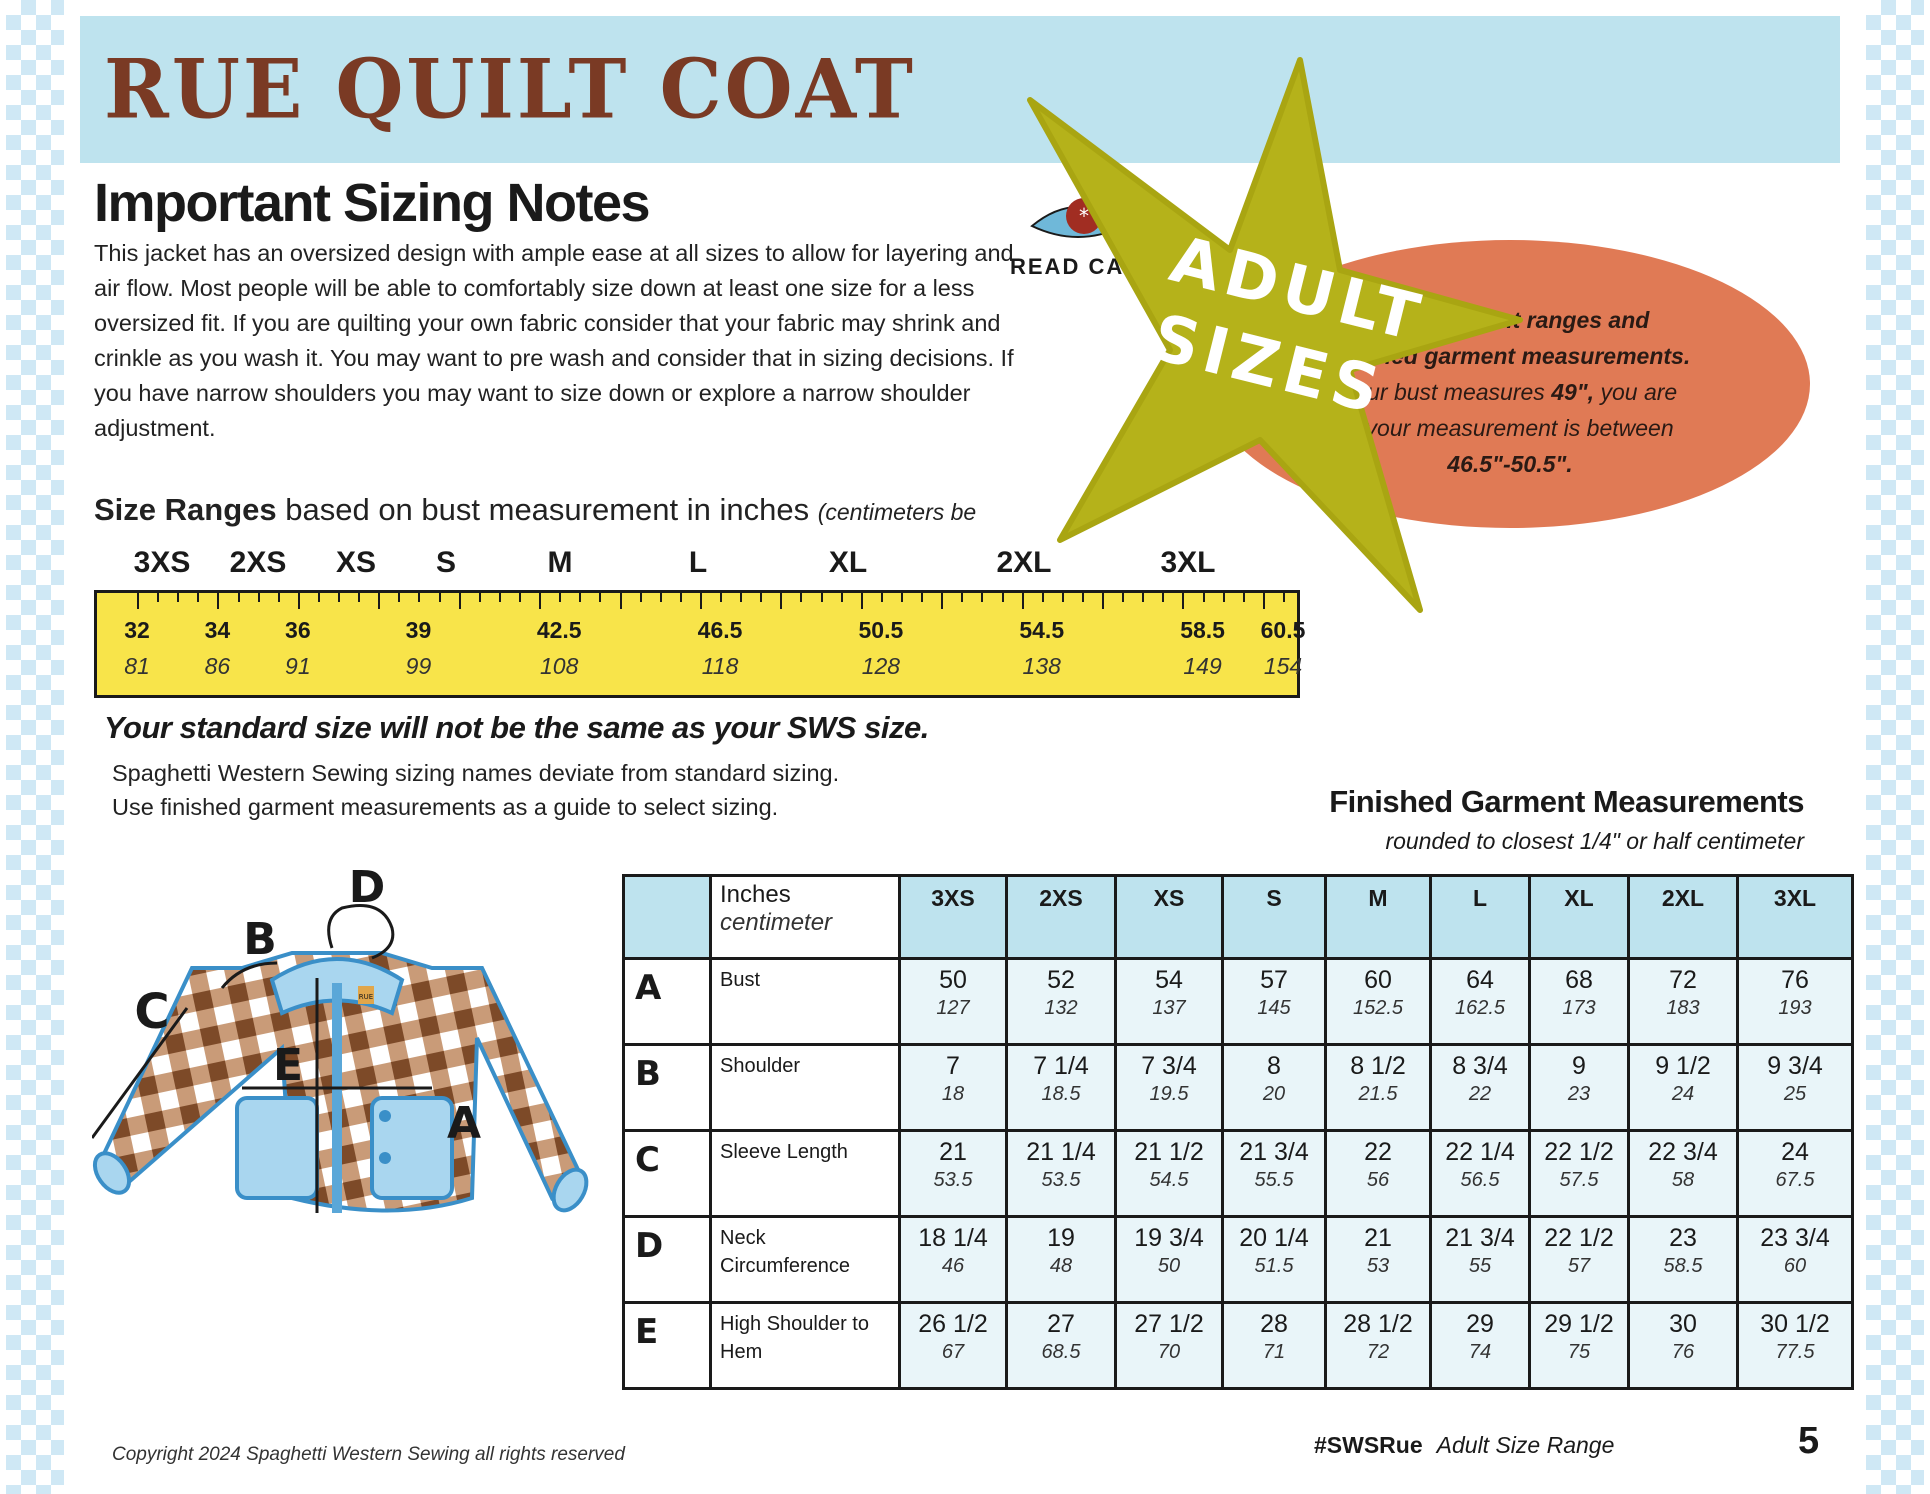  Describe the element at coordinates (1683, 917) in the screenshot. I see `col-header-2xl: 2XL` at that location.